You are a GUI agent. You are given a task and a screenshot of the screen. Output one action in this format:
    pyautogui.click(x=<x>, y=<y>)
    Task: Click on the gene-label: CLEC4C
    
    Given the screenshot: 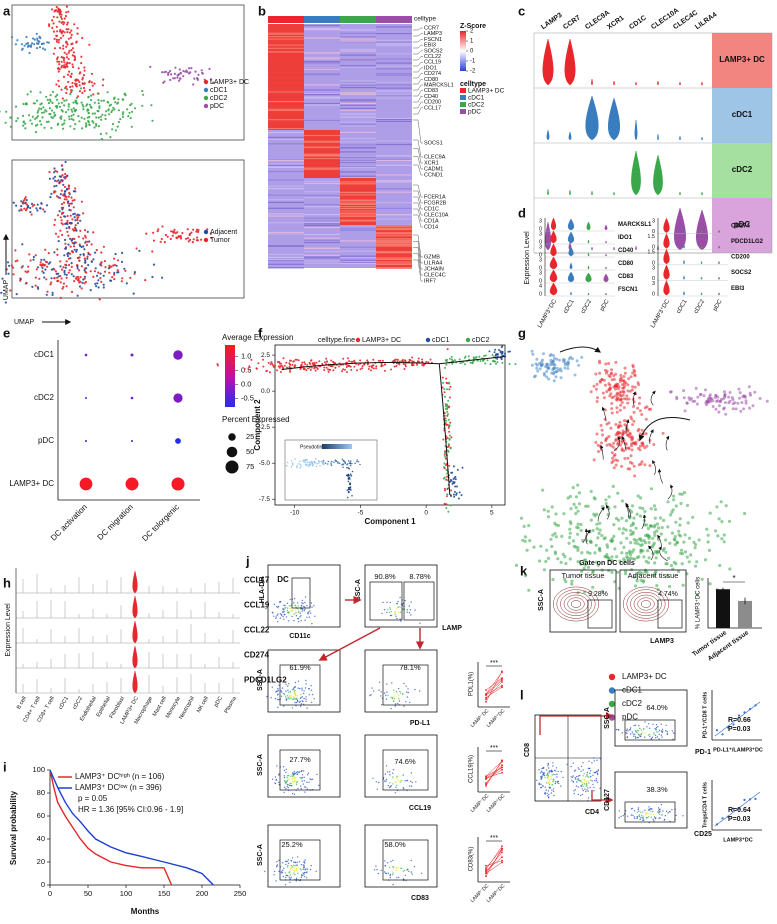 What is the action you would take?
    pyautogui.click(x=435, y=275)
    